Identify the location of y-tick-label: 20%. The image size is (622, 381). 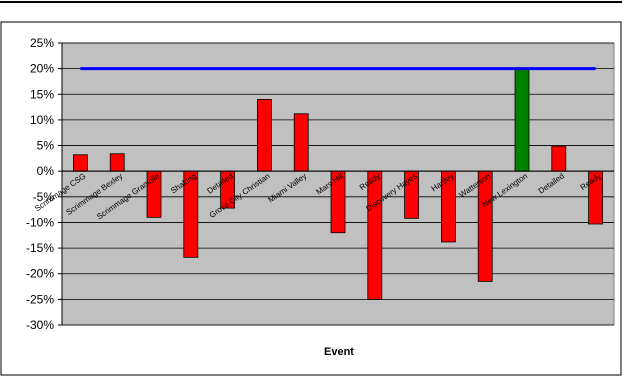
(42, 69).